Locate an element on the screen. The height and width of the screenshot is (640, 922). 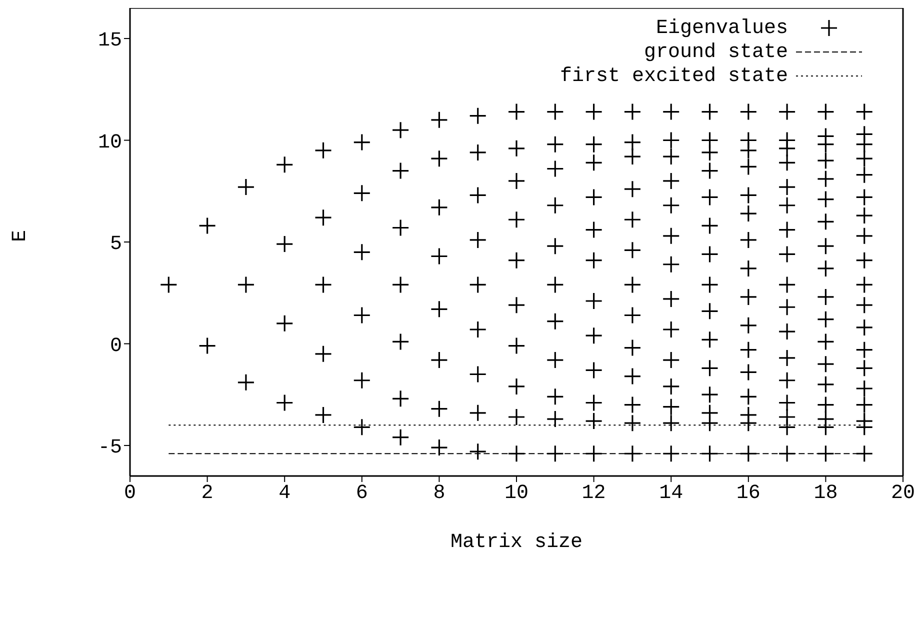
x-tick-label: 4 is located at coordinates (284, 494).